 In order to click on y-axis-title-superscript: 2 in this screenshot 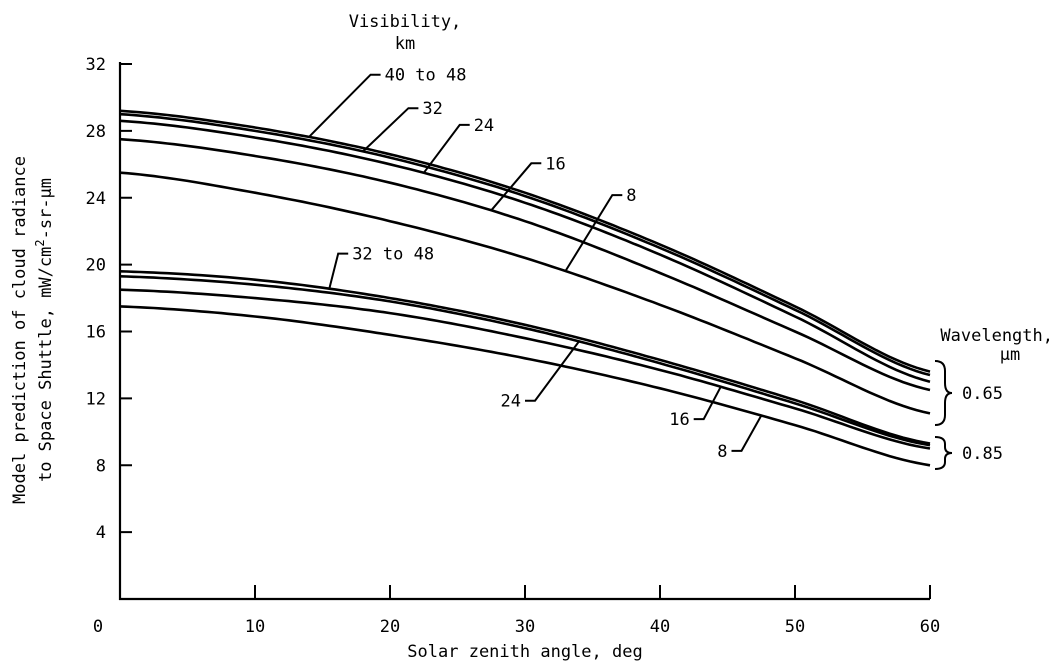, I will do `click(40, 242)`.